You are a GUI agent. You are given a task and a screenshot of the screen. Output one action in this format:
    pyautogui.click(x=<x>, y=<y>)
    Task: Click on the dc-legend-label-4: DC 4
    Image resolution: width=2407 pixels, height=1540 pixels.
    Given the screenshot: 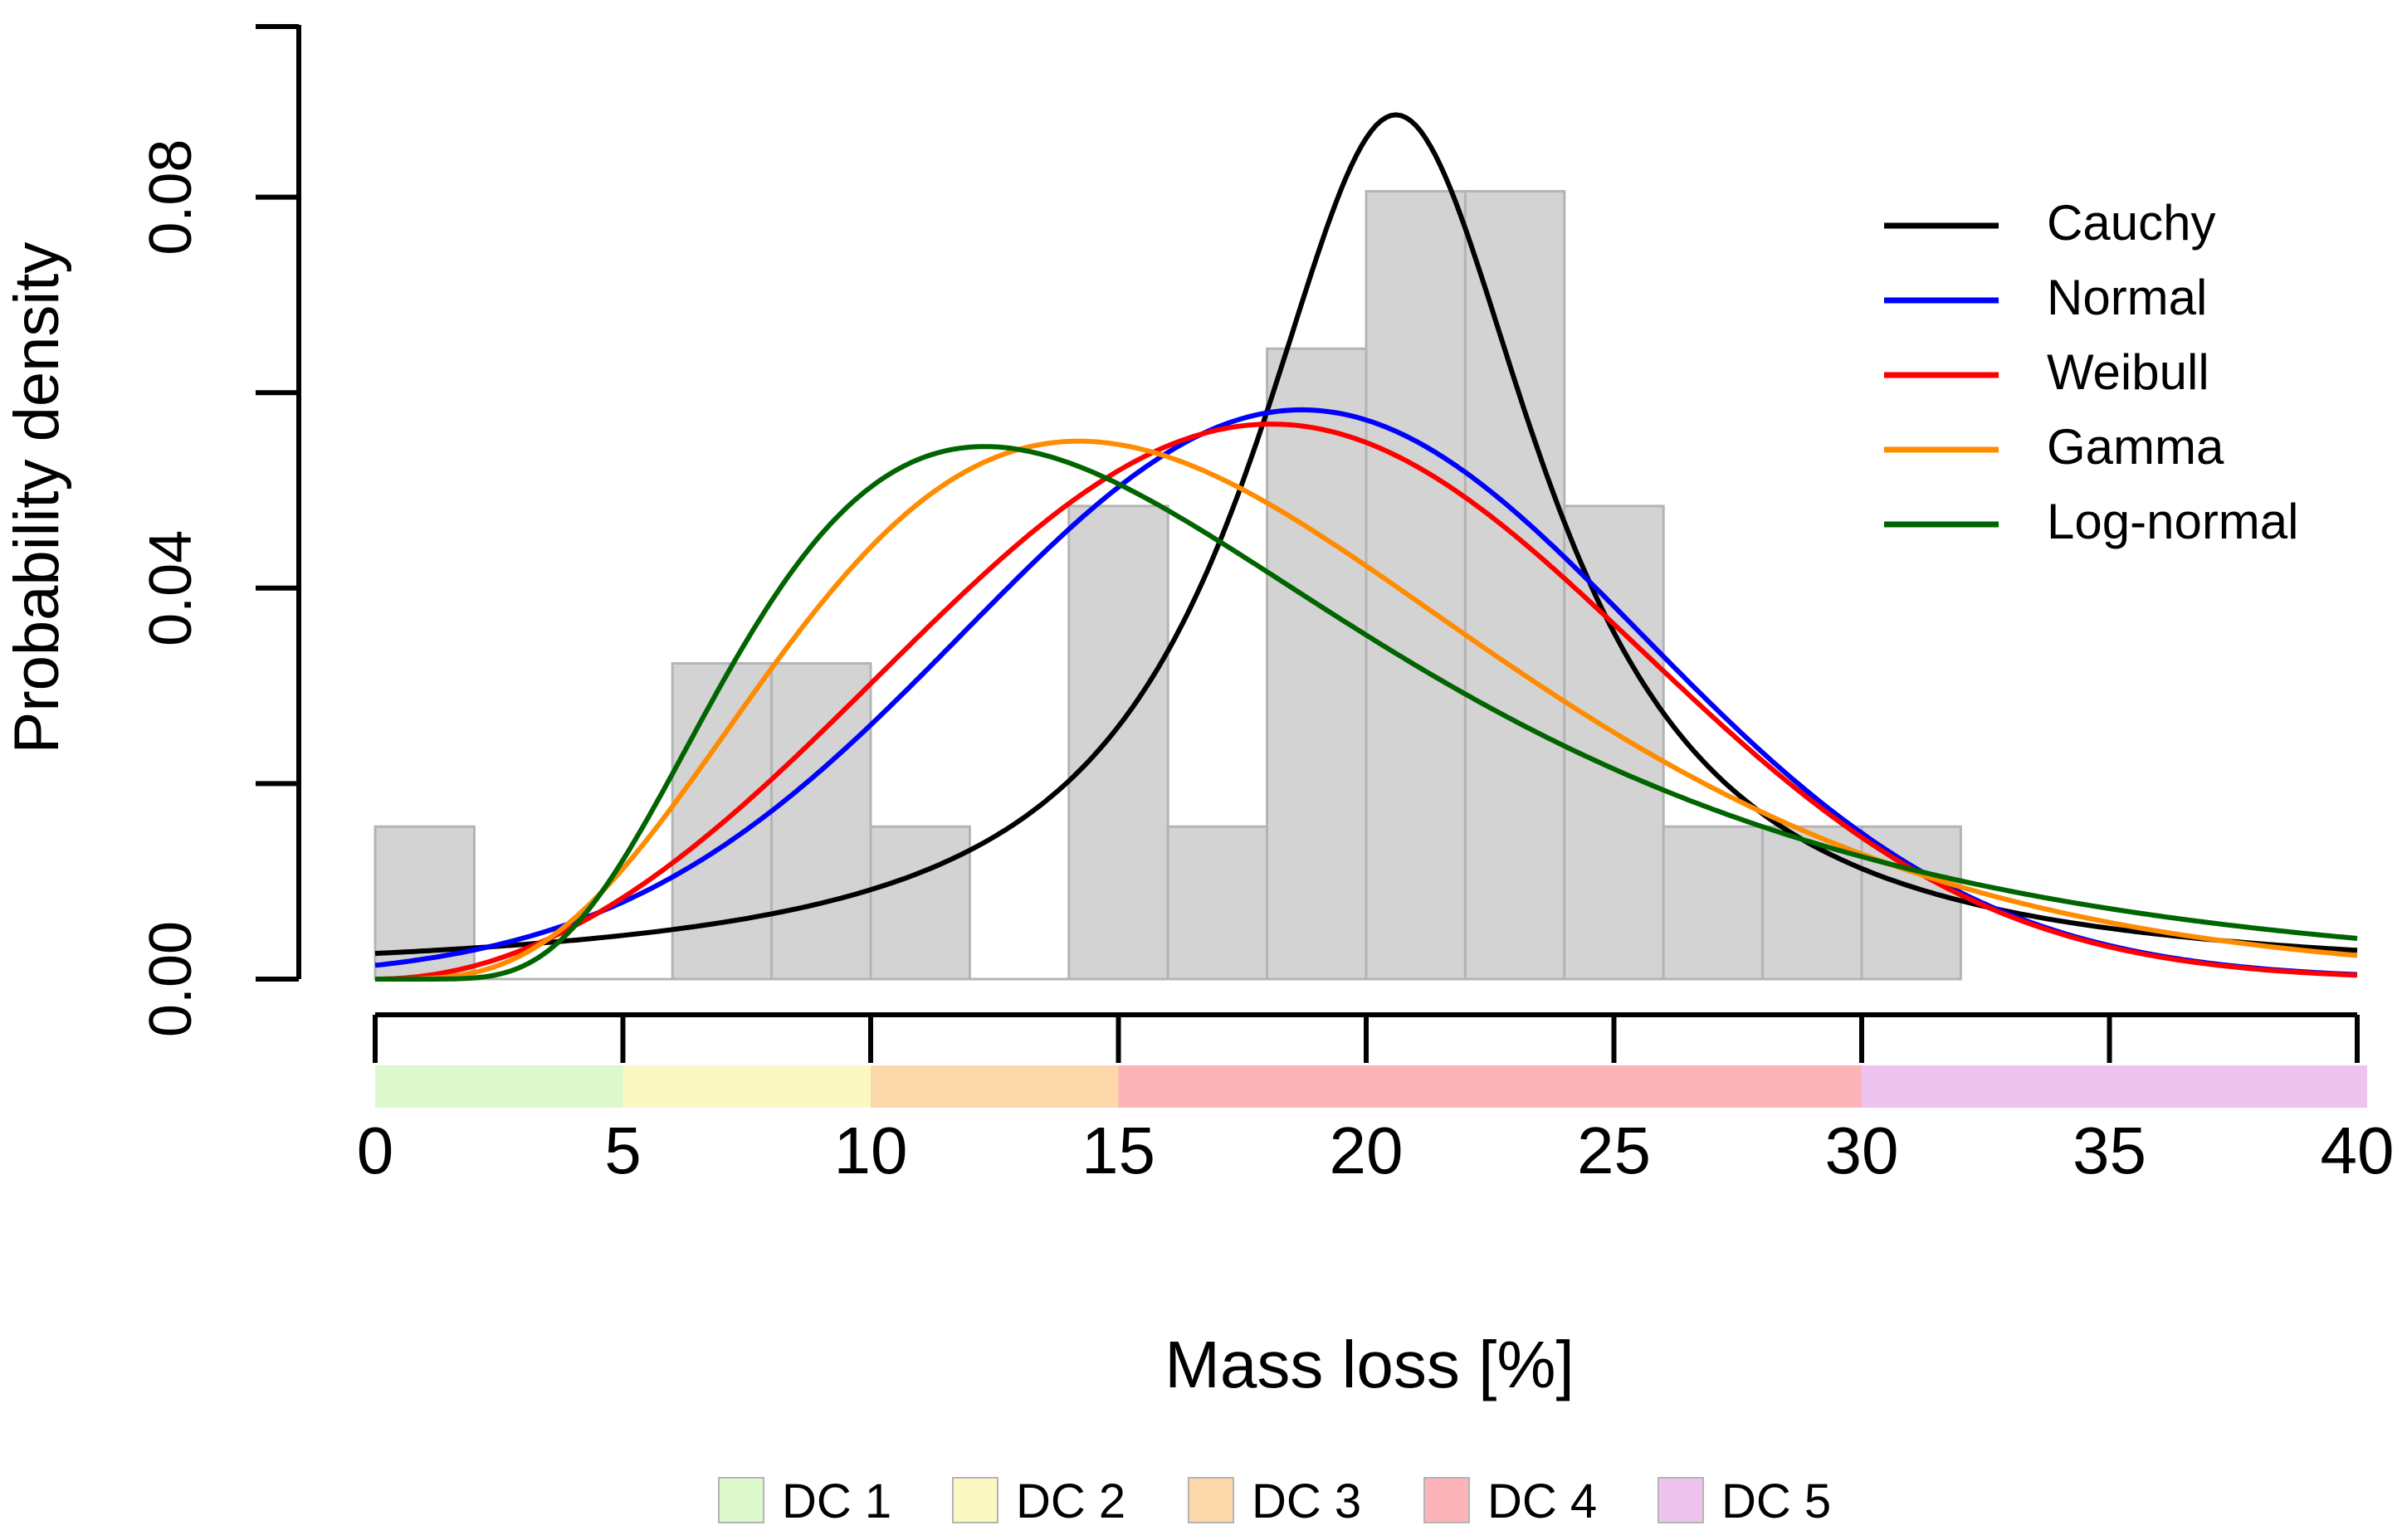 What is the action you would take?
    pyautogui.click(x=1542, y=1501)
    